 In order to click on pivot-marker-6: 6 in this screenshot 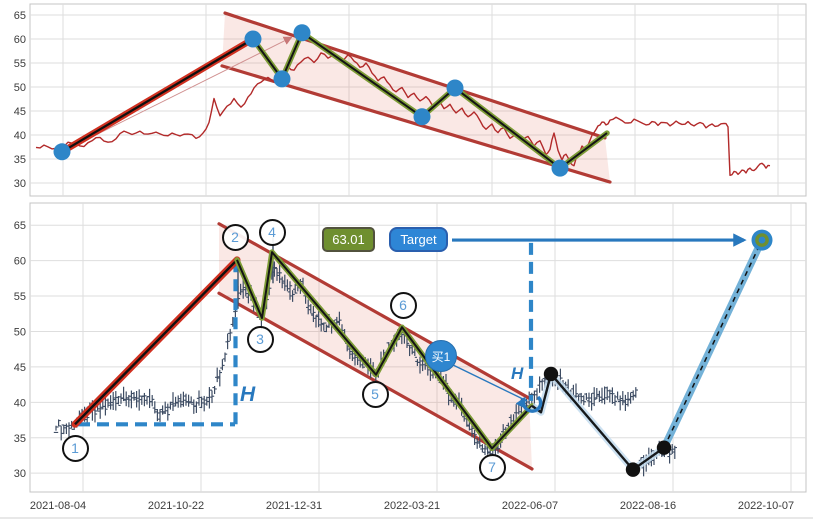, I will do `click(403, 305)`.